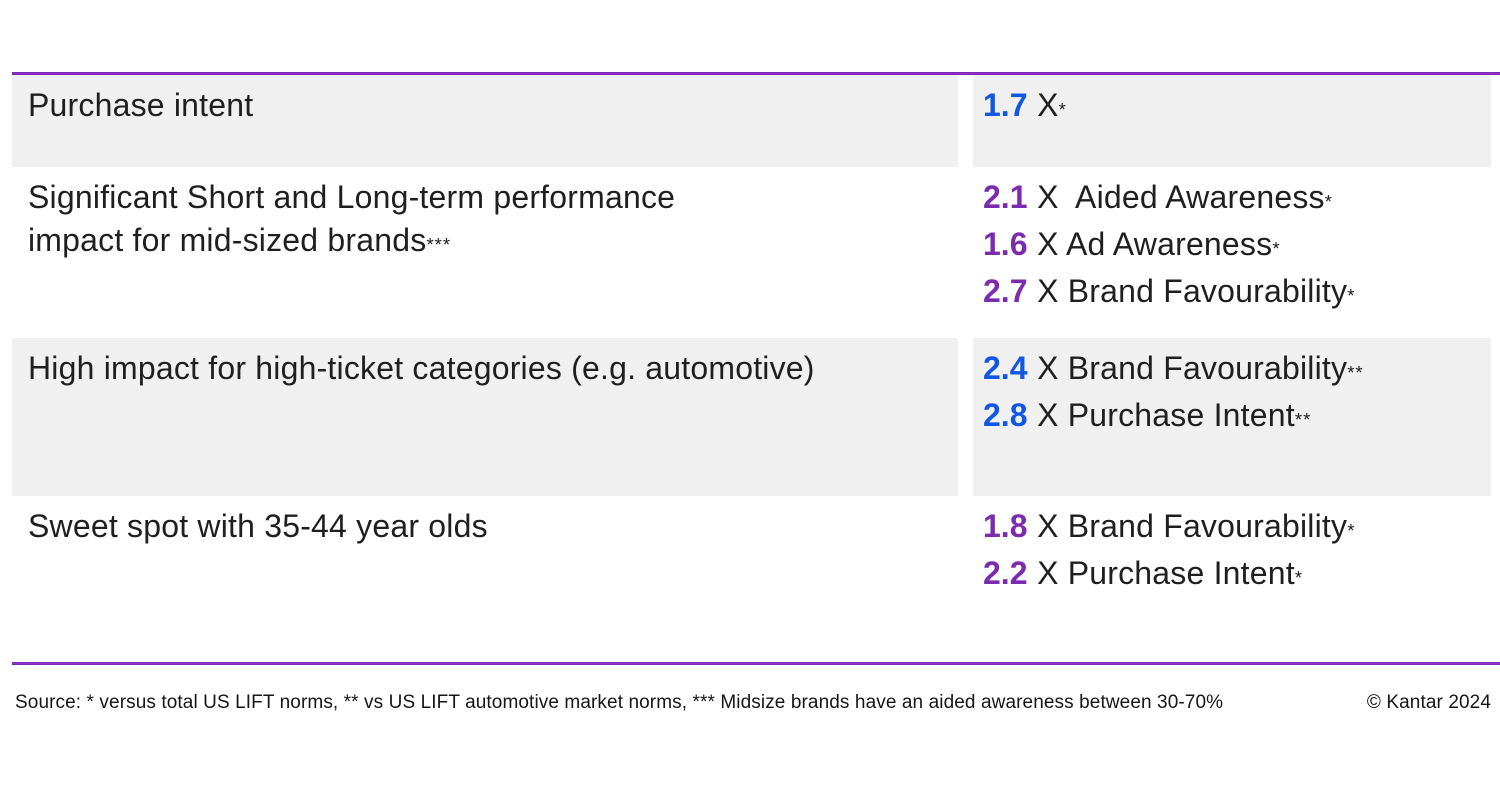  What do you see at coordinates (485, 121) in the screenshot?
I see `row-label-cell: Purchase intent` at bounding box center [485, 121].